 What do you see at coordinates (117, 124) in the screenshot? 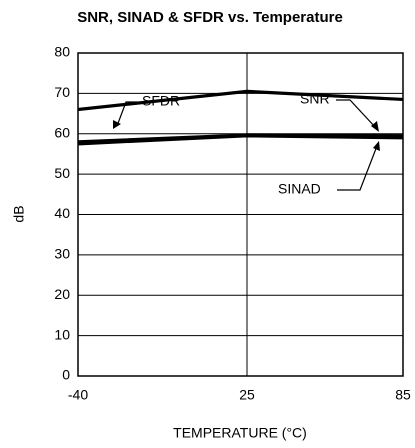
I see `sfdr-arrow` at bounding box center [117, 124].